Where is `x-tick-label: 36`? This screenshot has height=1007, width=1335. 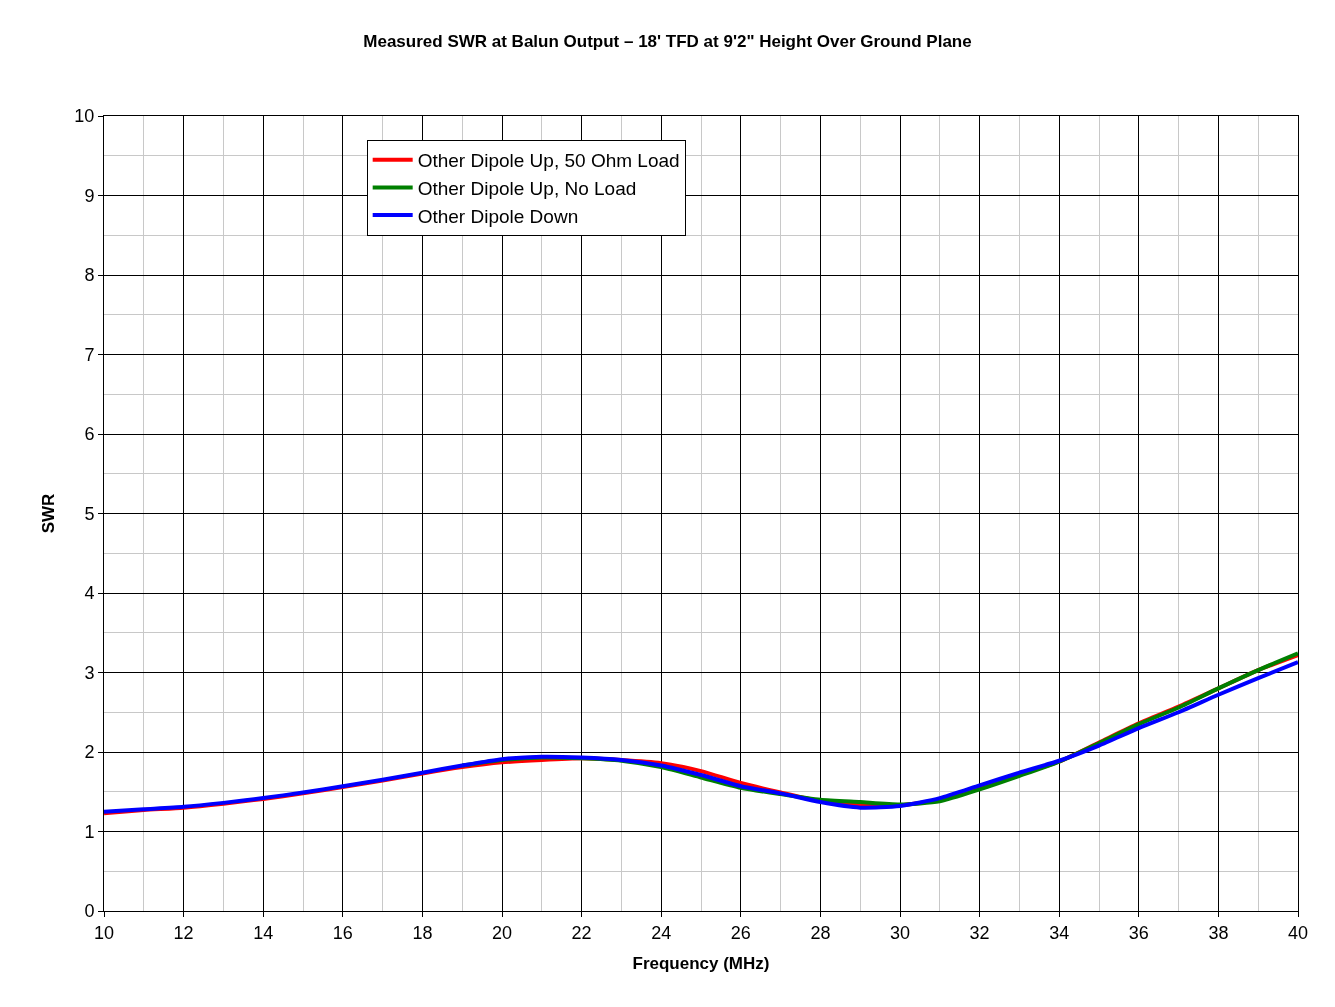
x-tick-label: 36 is located at coordinates (1138, 932).